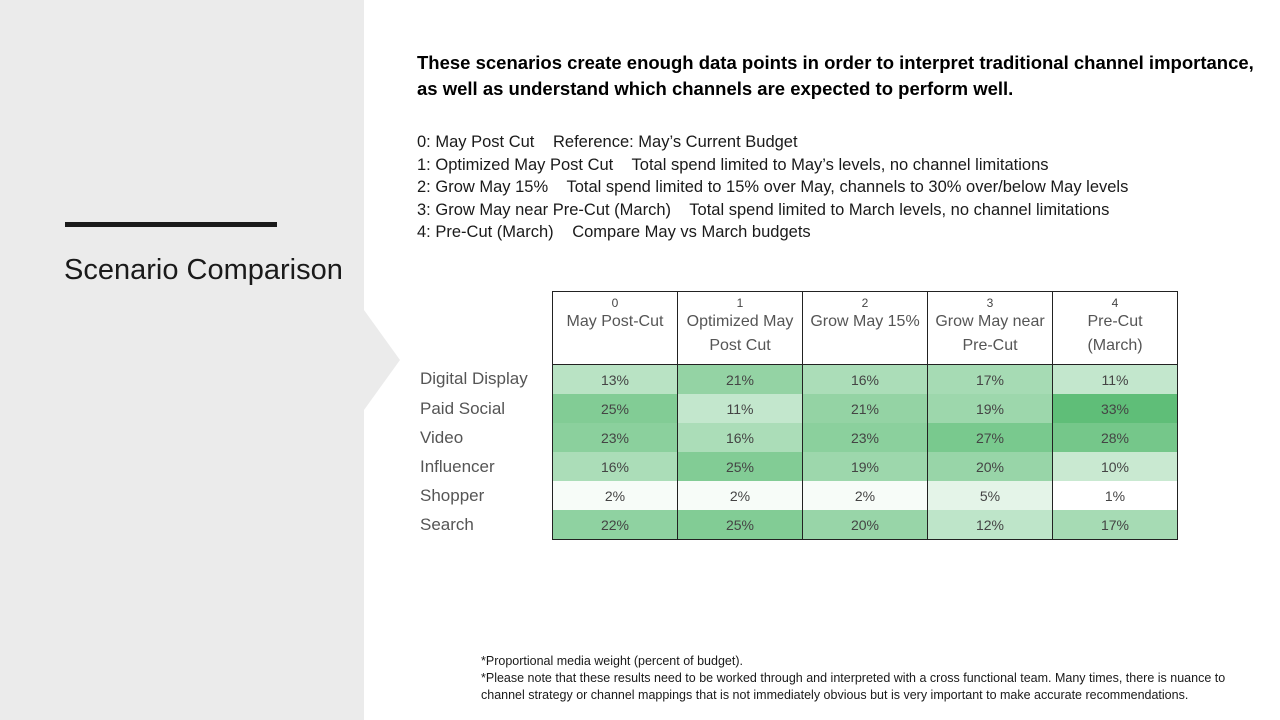 This screenshot has width=1280, height=720. Describe the element at coordinates (1115, 495) in the screenshot. I see `heat-cell: 1%` at that location.